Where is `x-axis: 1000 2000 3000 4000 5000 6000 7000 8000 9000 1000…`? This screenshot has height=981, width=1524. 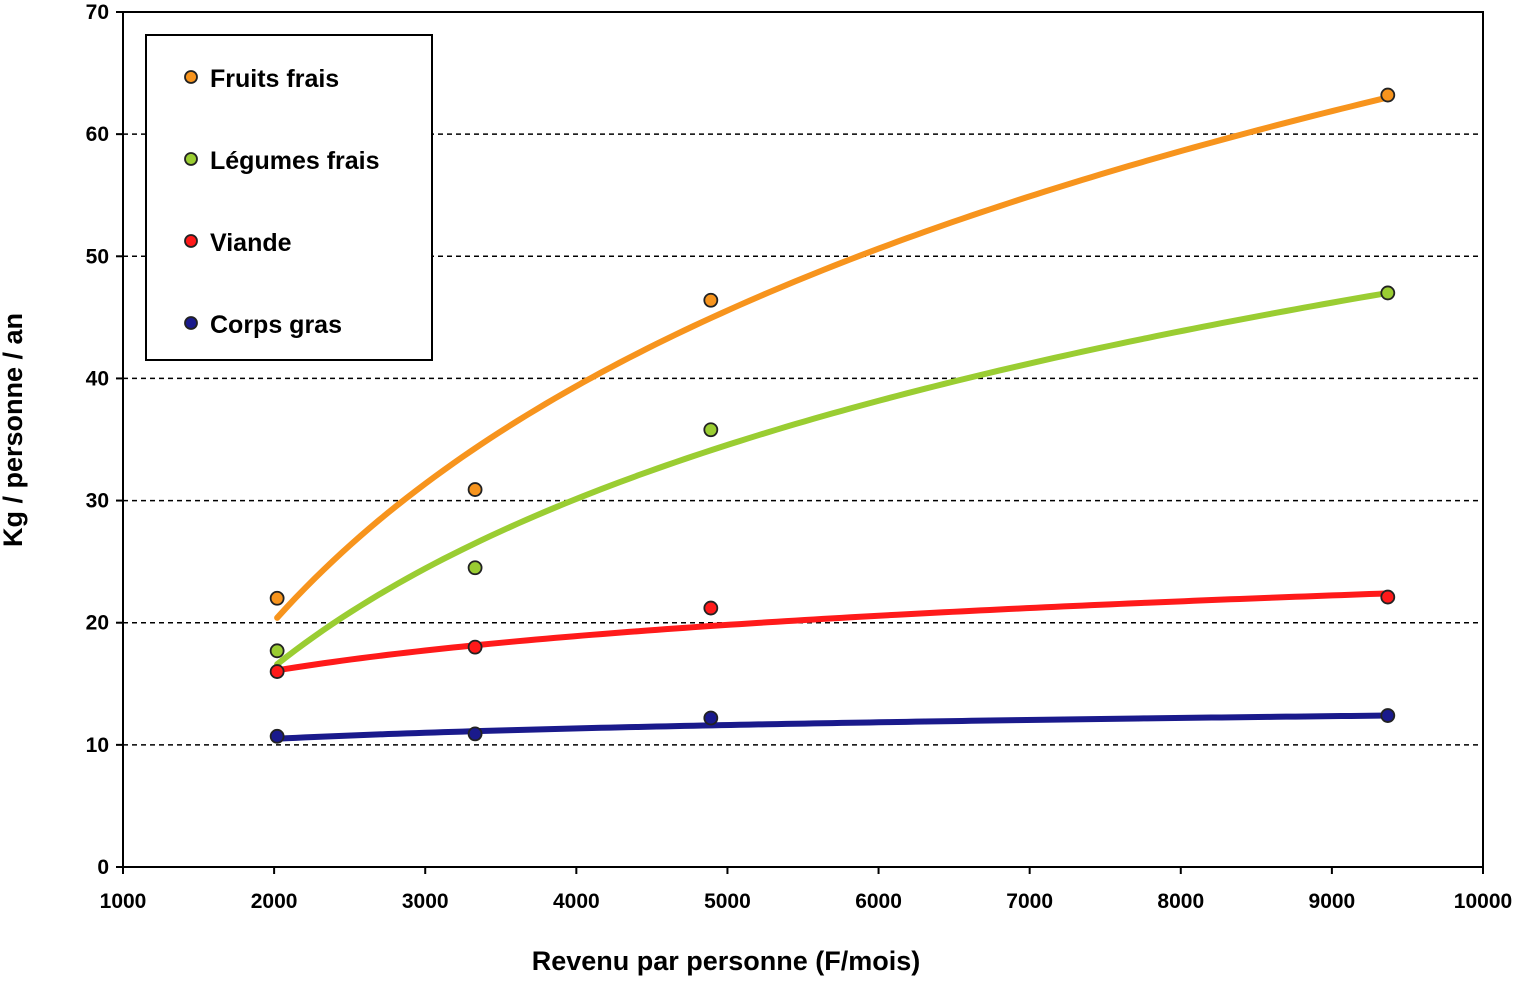
x-axis: 1000 2000 3000 4000 5000 6000 7000 8000 9000 1000… is located at coordinates (806, 890).